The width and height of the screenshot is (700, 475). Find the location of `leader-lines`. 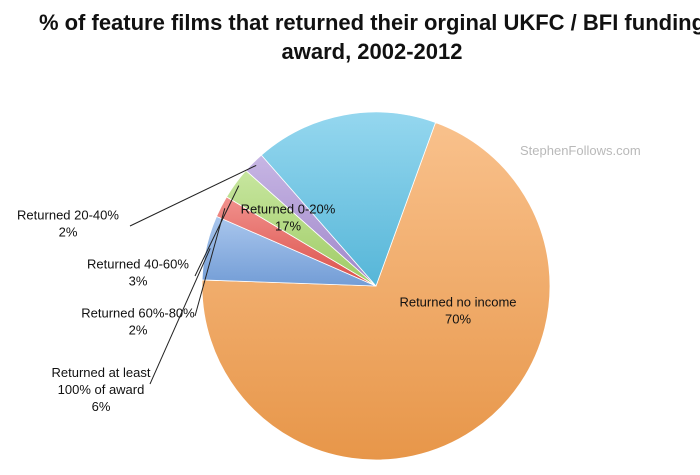

leader-lines is located at coordinates (193, 274).